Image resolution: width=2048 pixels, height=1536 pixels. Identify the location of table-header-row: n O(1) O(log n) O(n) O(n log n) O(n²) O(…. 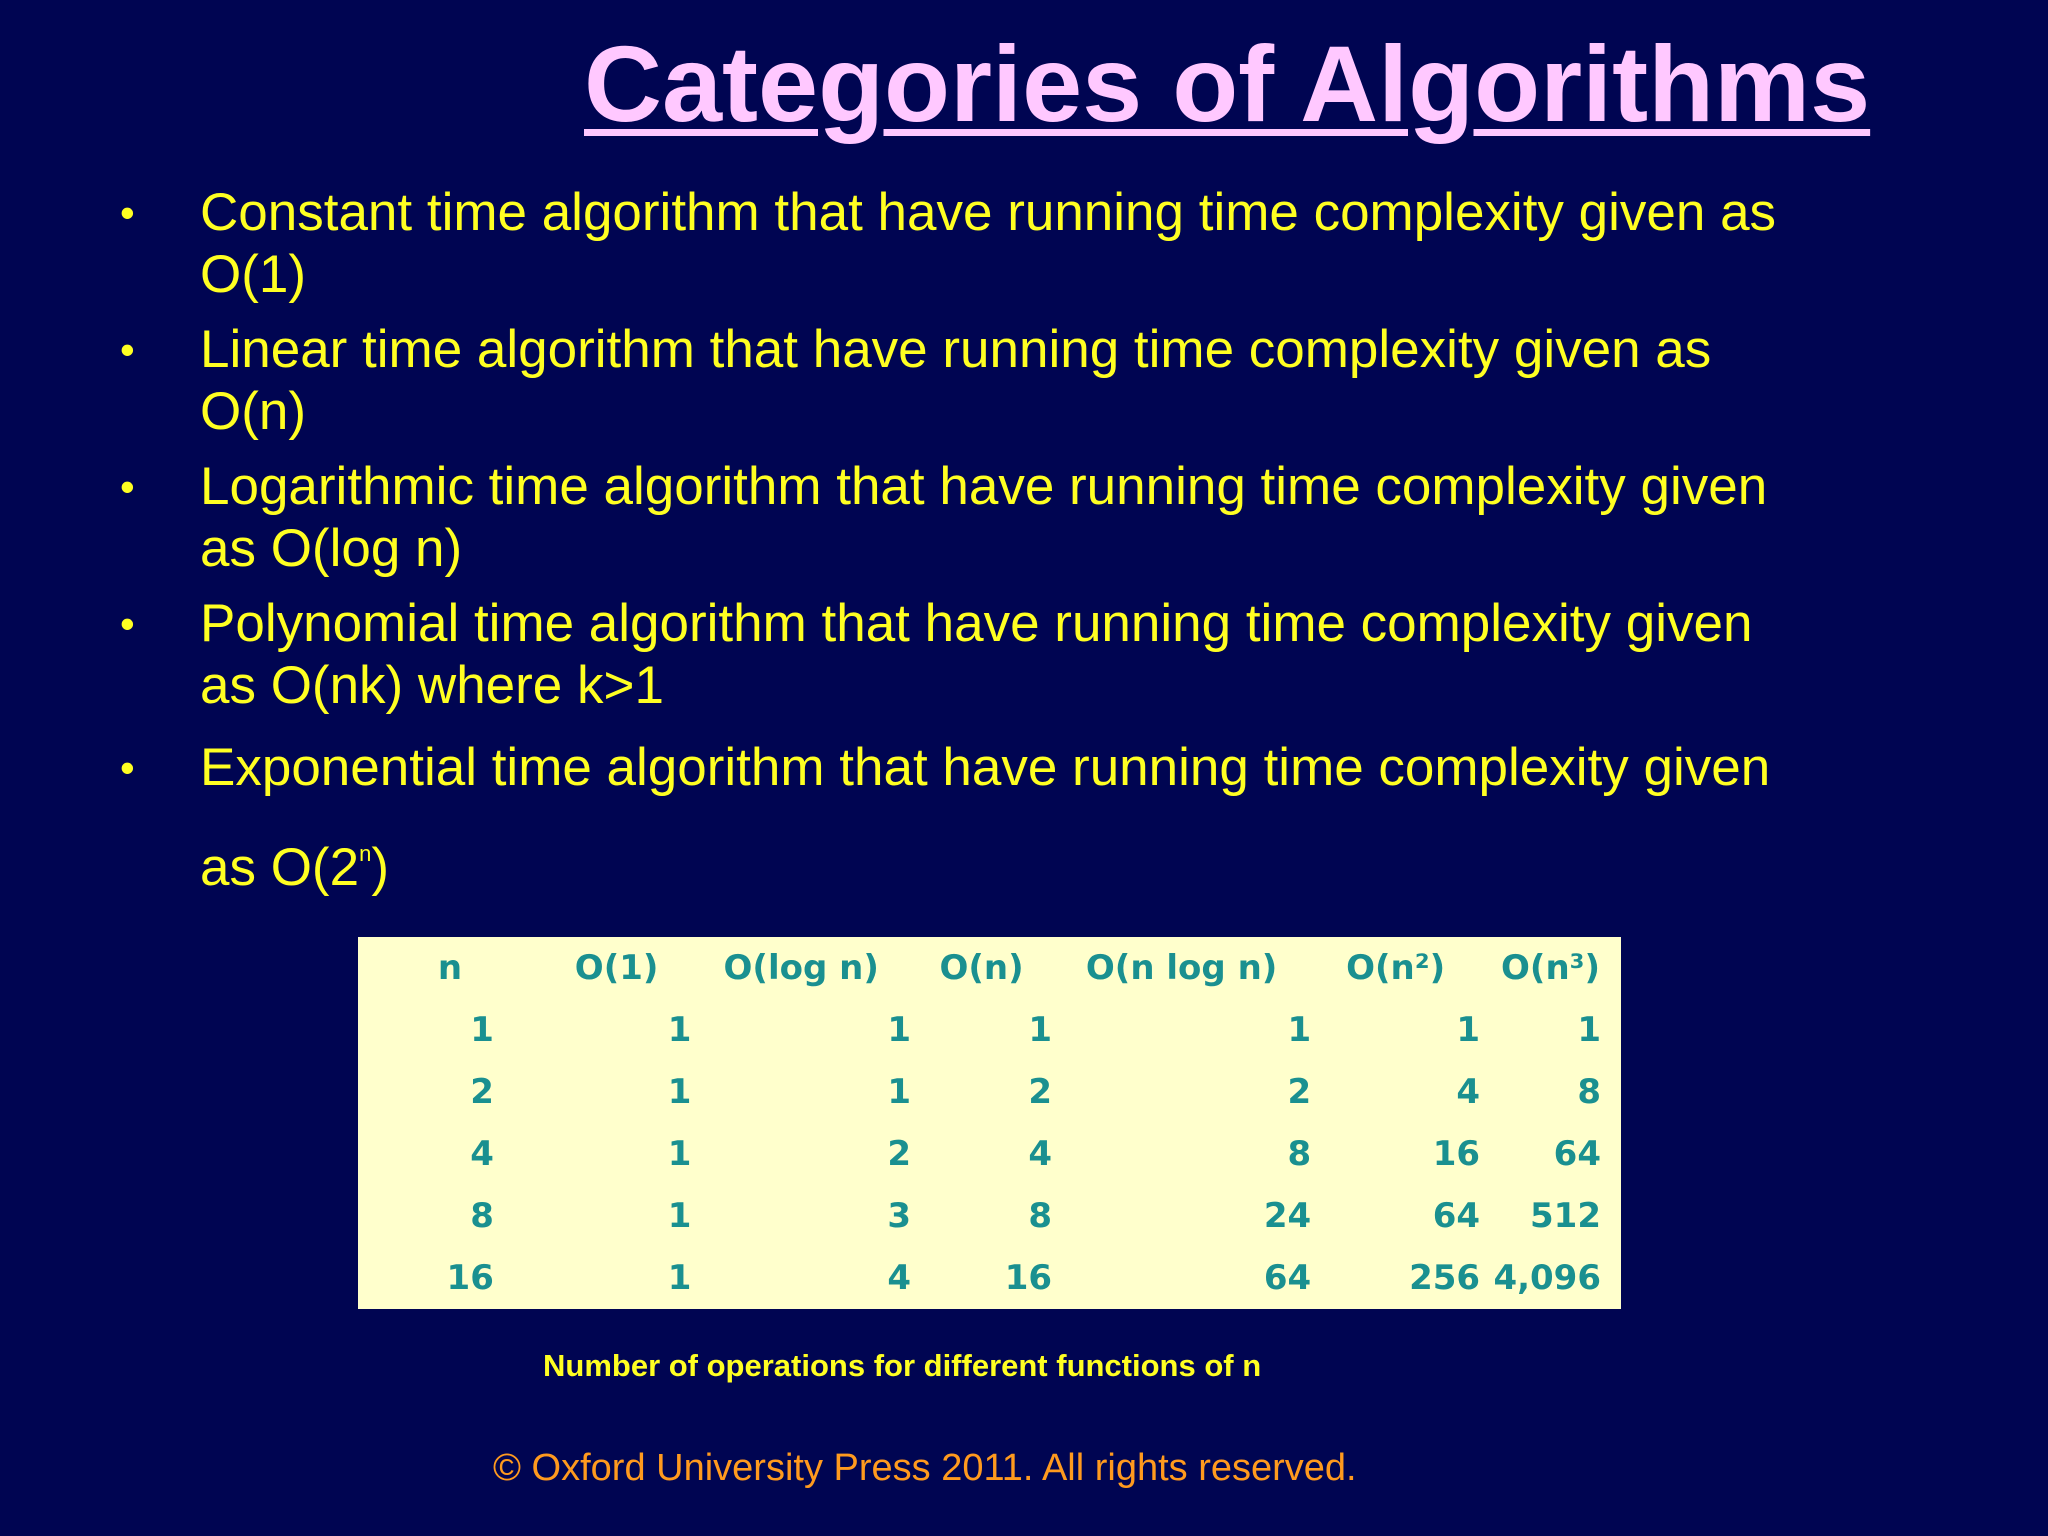
(989, 968).